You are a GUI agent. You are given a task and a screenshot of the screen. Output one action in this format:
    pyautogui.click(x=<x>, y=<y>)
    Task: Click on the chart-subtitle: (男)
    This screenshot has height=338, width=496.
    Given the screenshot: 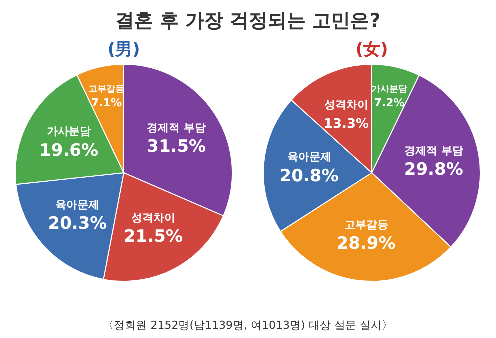 What is the action you would take?
    pyautogui.click(x=124, y=49)
    